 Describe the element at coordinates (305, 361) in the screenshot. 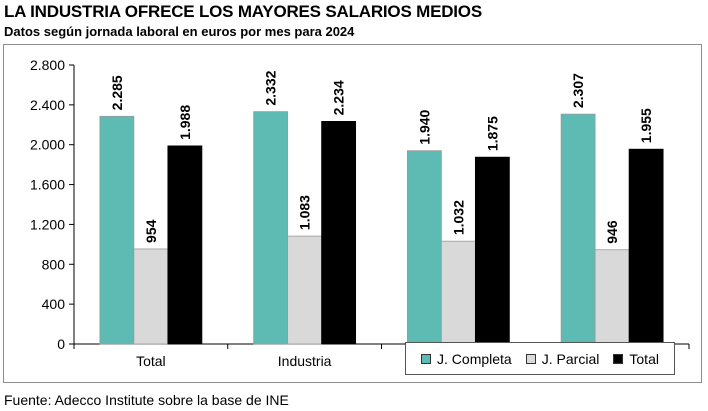

I see `x-tick-label-industria: Industria` at that location.